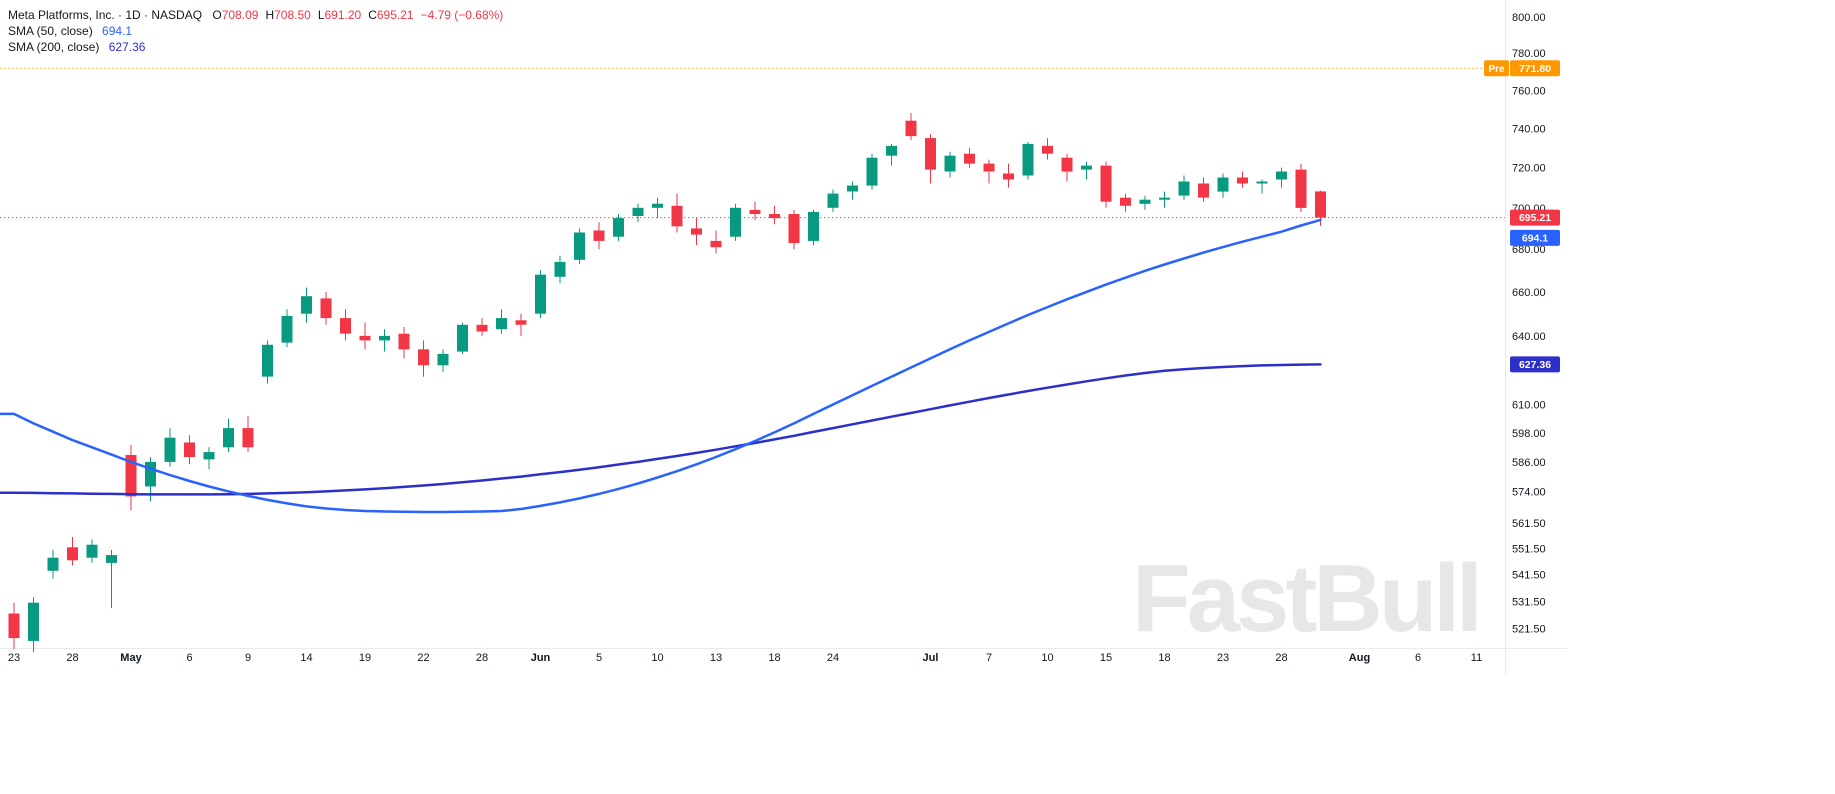  What do you see at coordinates (117, 31) in the screenshot?
I see `sma50-value: 694.1` at bounding box center [117, 31].